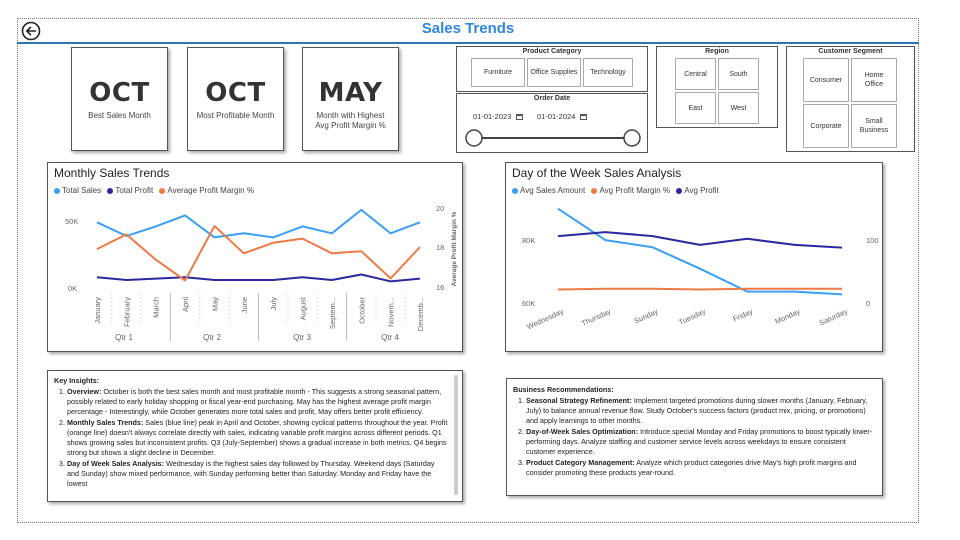  I want to click on x-tick-january: January, so click(97, 310).